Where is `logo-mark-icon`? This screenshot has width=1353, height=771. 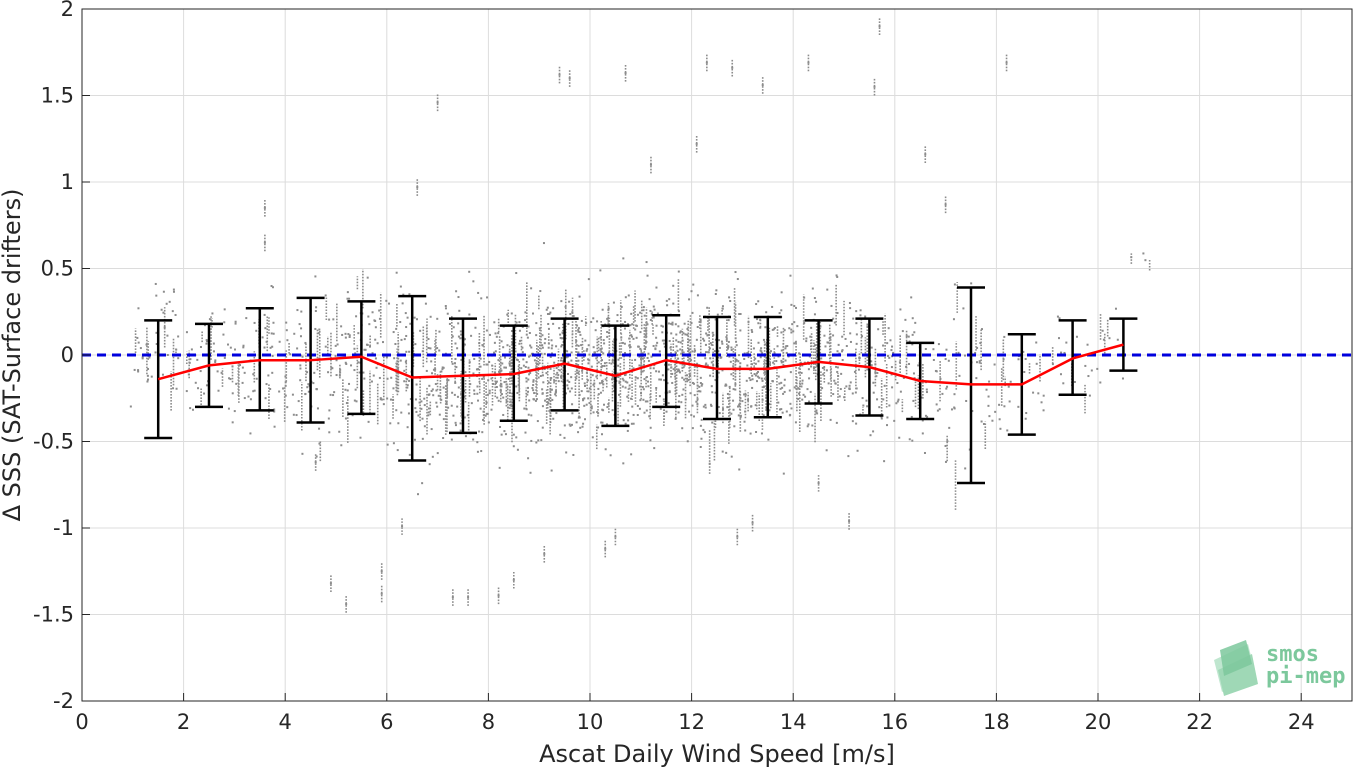 logo-mark-icon is located at coordinates (1236, 668).